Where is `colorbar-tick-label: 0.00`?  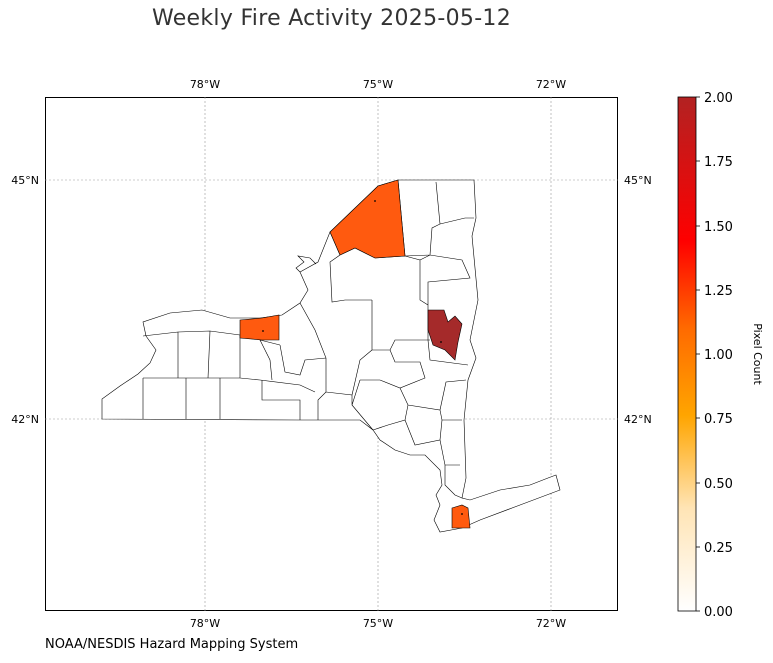 colorbar-tick-label: 0.00 is located at coordinates (718, 612).